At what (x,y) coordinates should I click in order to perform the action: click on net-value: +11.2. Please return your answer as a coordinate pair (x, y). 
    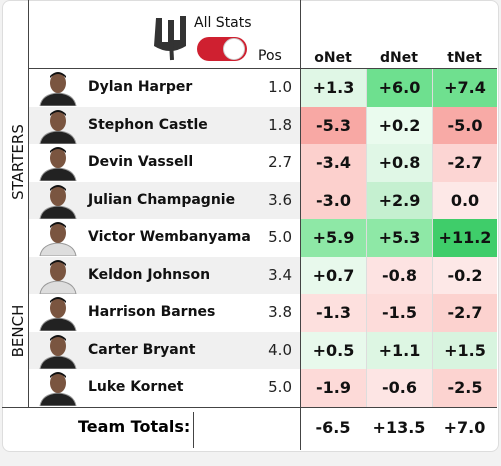
    Looking at the image, I should click on (464, 238).